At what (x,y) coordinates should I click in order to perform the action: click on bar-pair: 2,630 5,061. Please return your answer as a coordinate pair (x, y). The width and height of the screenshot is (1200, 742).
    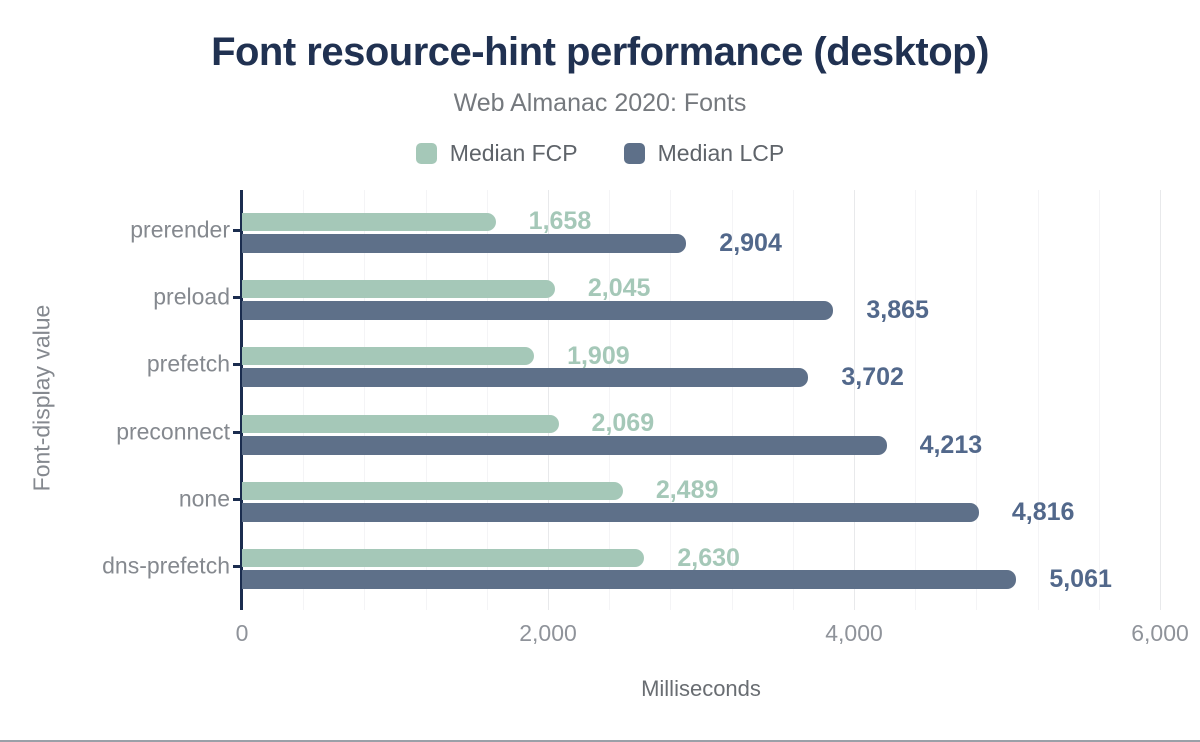
    Looking at the image, I should click on (701, 569).